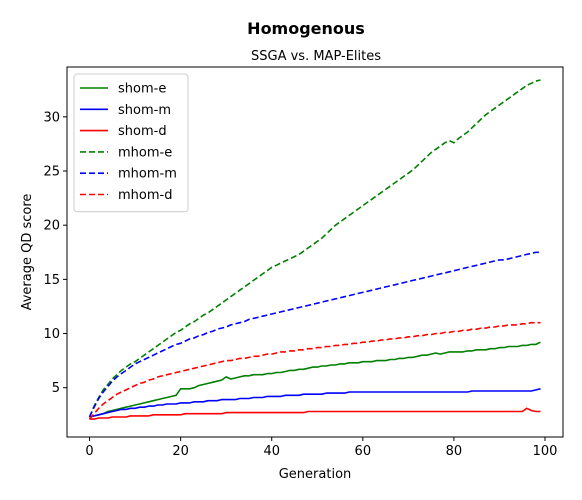 Image resolution: width=582 pixels, height=500 pixels. I want to click on series-line-shom-e, so click(315, 379).